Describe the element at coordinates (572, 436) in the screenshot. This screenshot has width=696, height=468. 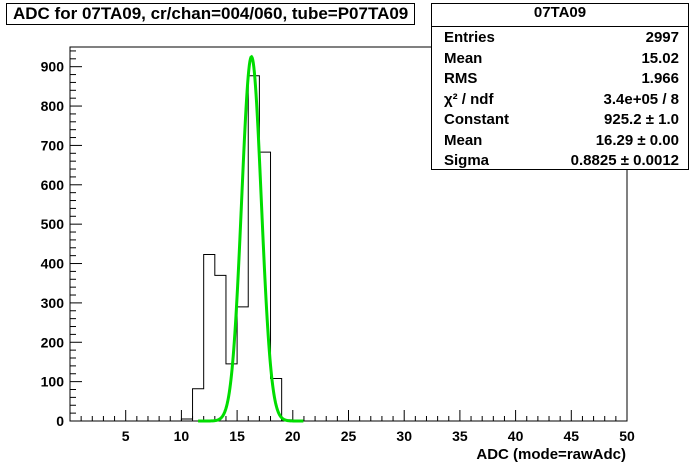
I see `x-tick-label: 45` at that location.